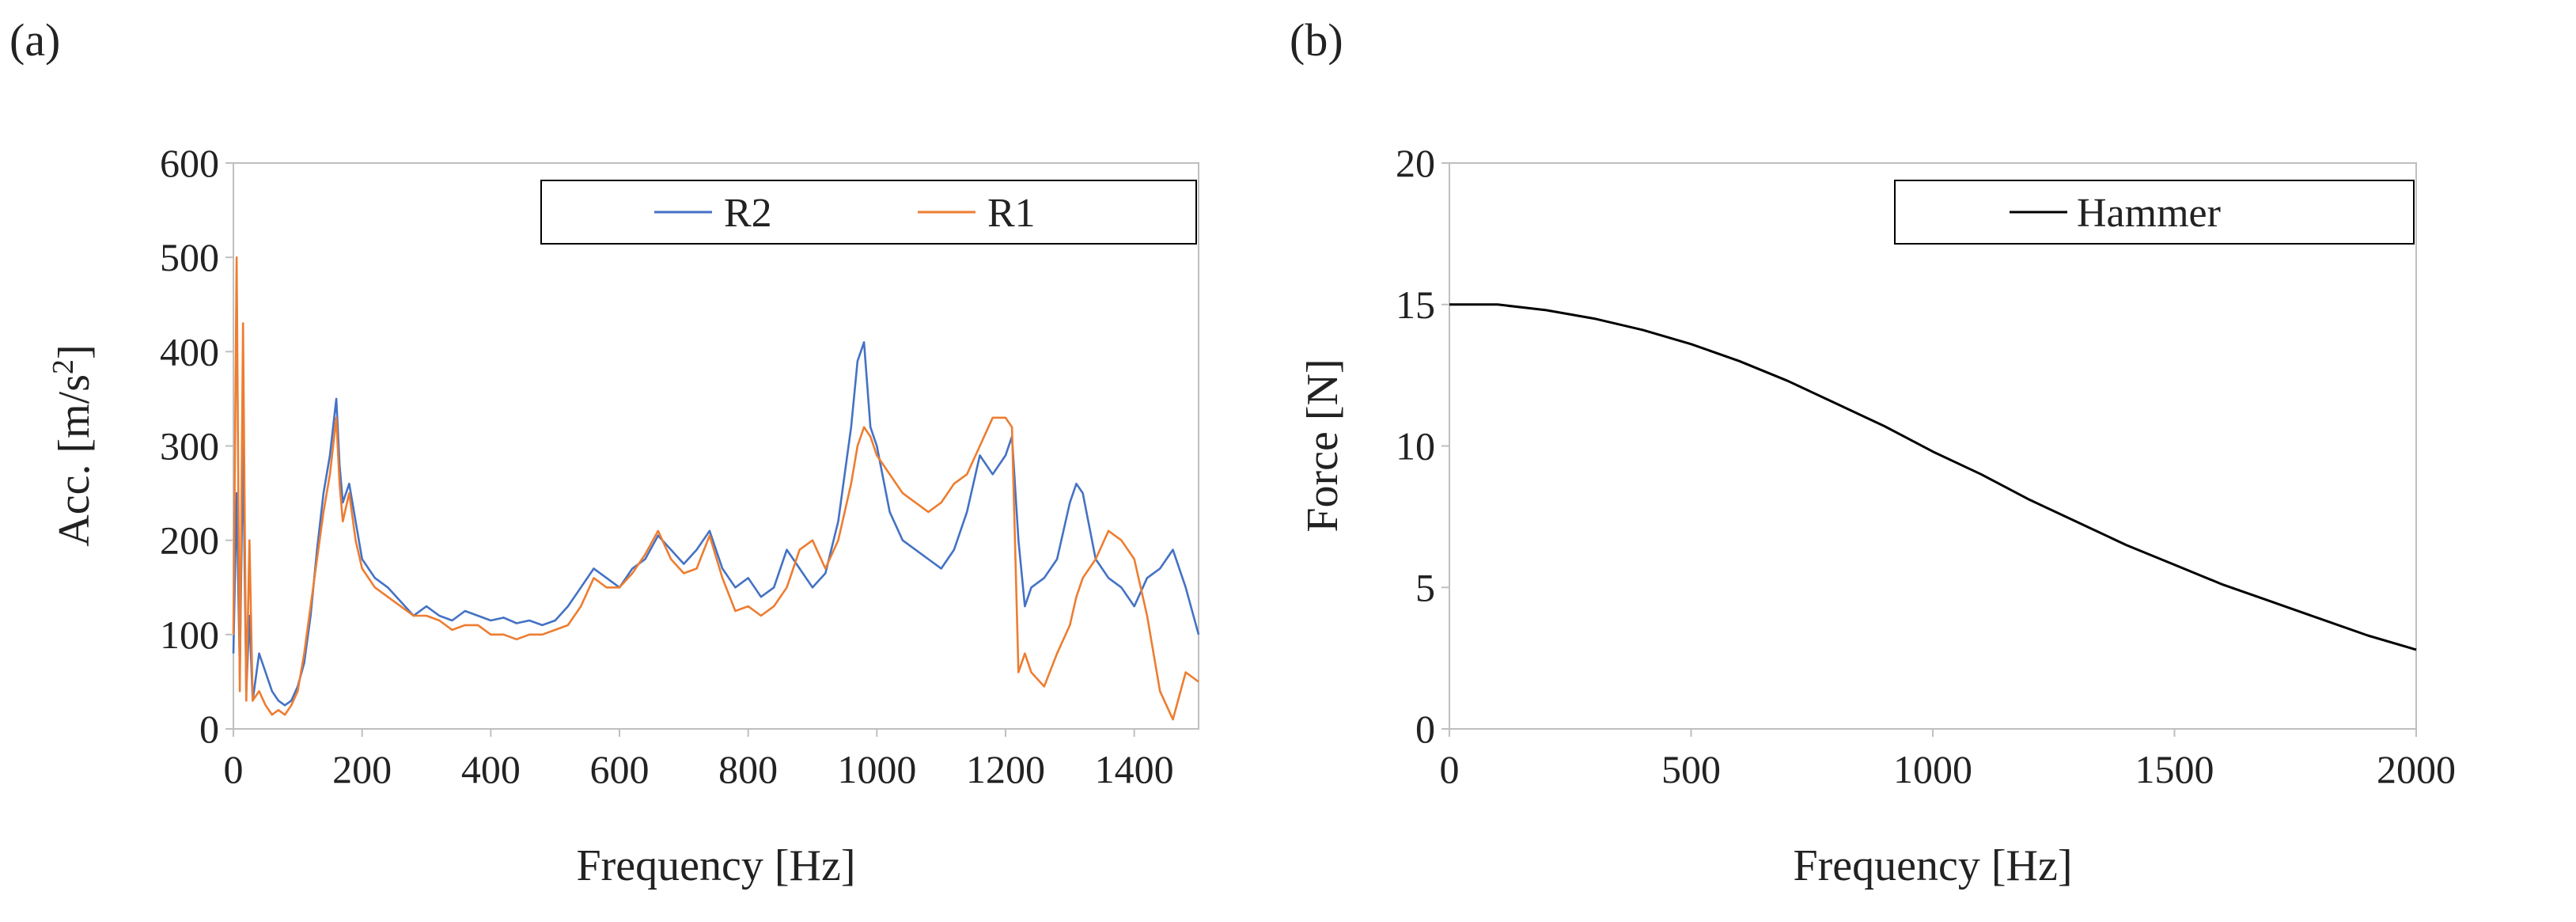  Describe the element at coordinates (1691, 769) in the screenshot. I see `panel-b-x-tick-label: 500` at that location.